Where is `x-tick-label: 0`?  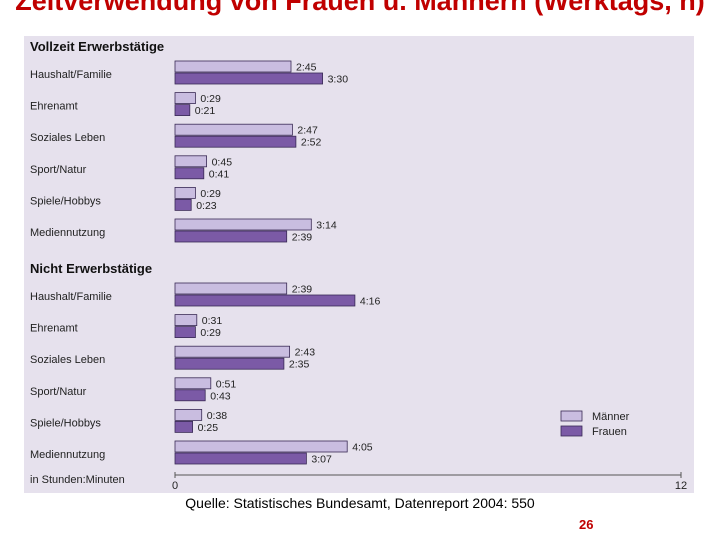
x-tick-label: 0 is located at coordinates (175, 486).